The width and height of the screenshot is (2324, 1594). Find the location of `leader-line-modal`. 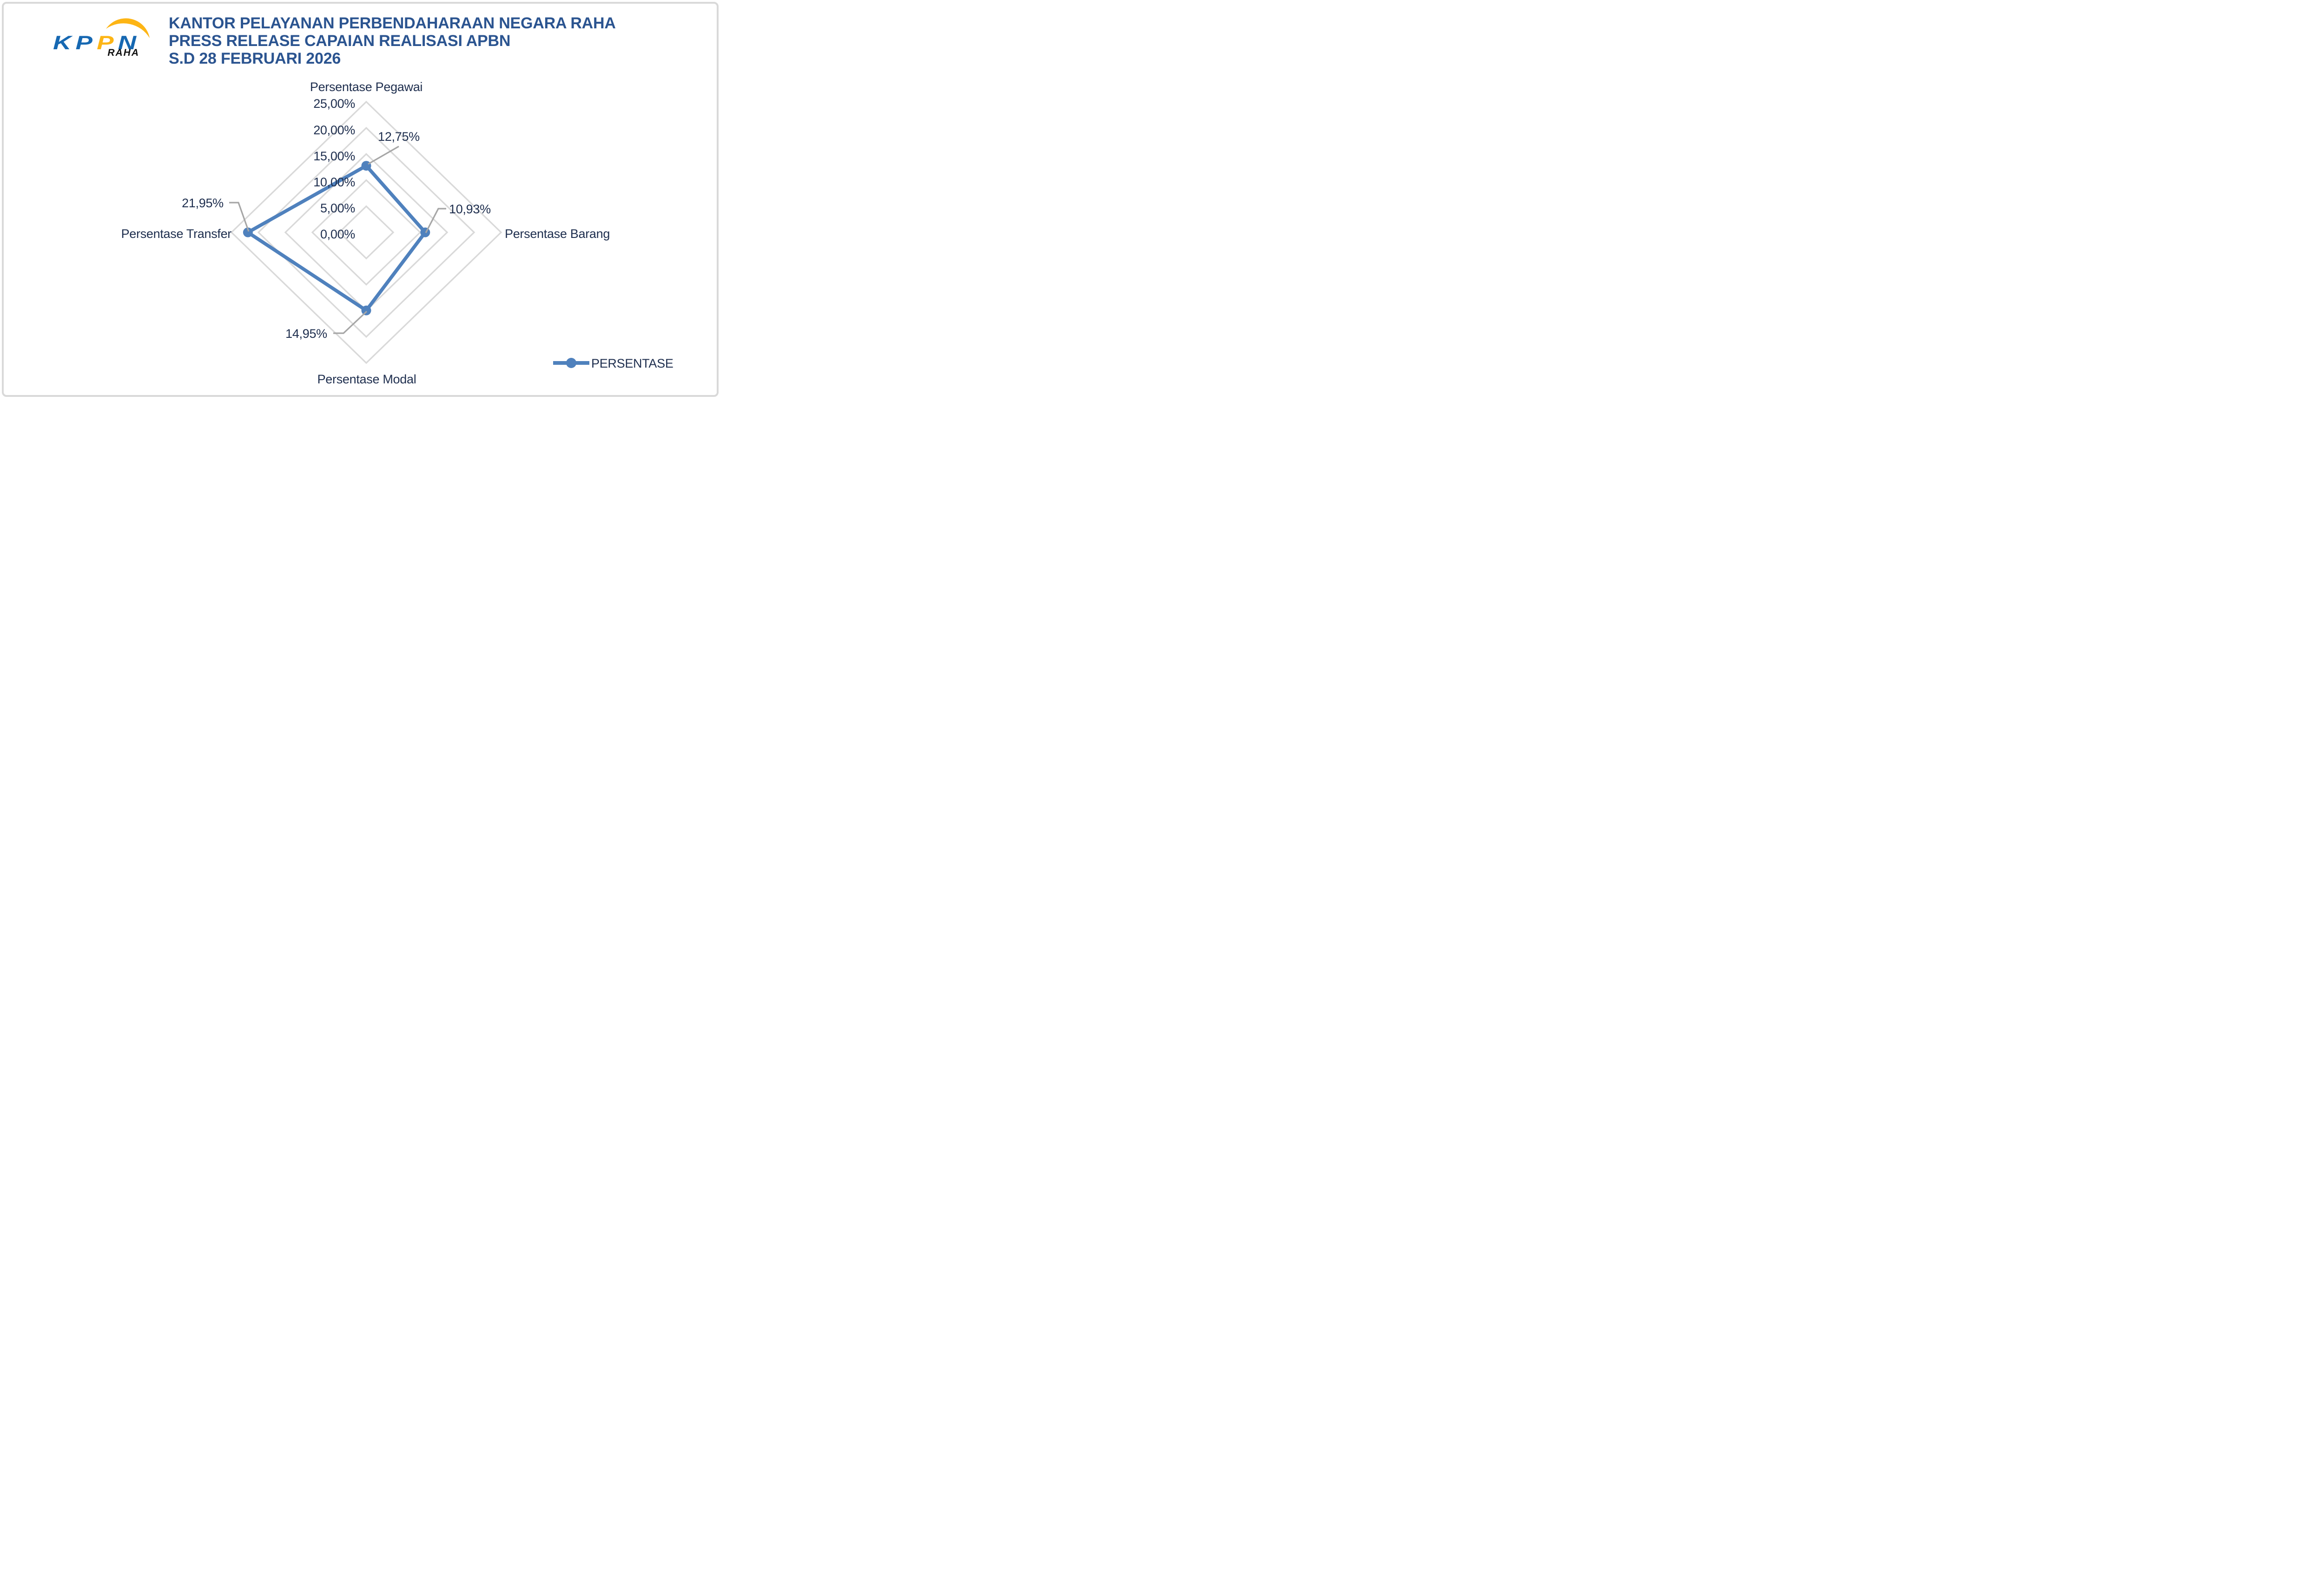

leader-line-modal is located at coordinates (350, 322).